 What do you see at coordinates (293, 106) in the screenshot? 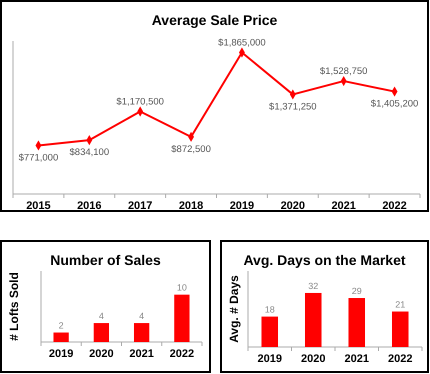
I see `data-label: $1,371,250` at bounding box center [293, 106].